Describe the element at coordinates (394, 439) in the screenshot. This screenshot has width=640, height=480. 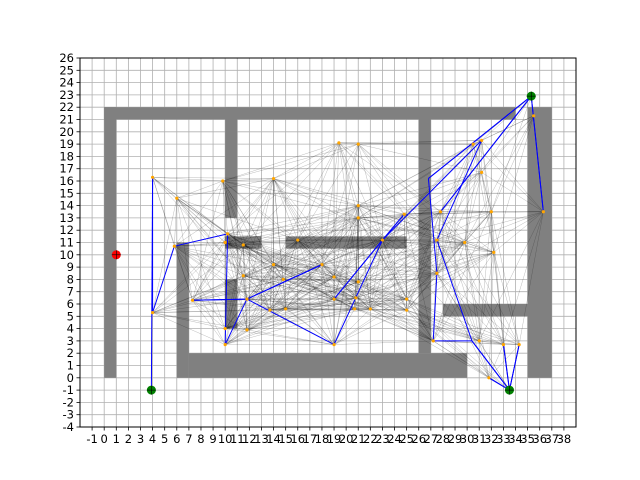
I see `x-tick-label: 24` at that location.